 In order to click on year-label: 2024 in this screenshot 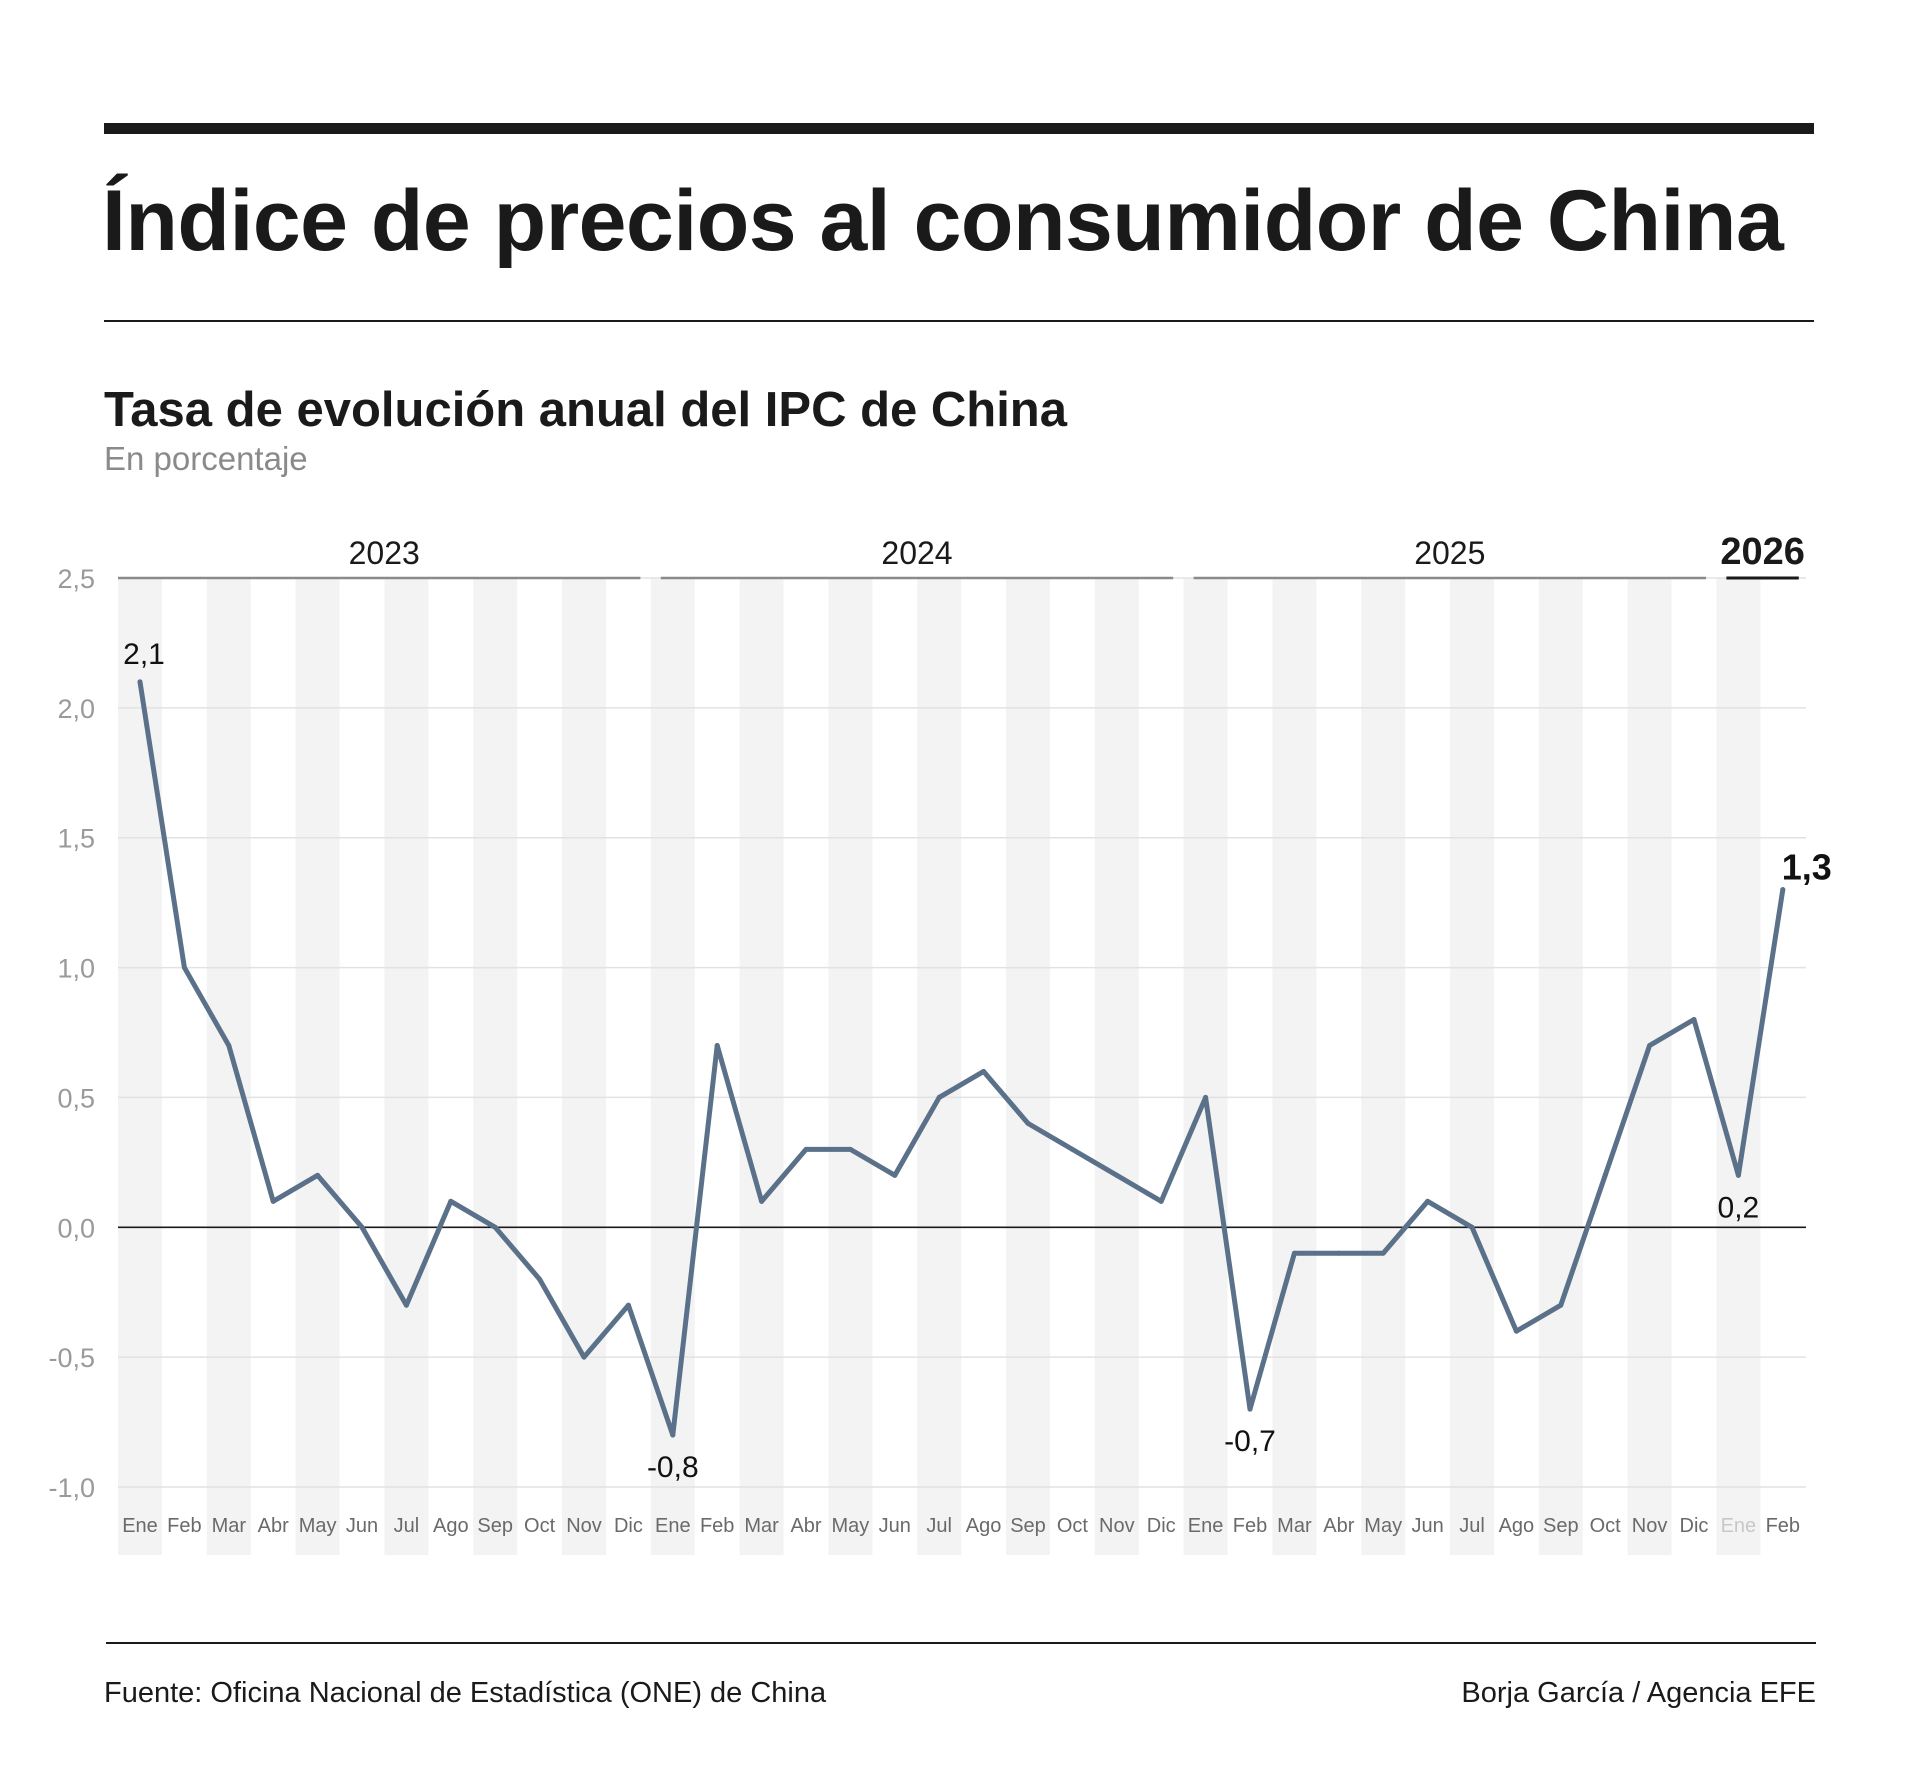, I will do `click(916, 553)`.